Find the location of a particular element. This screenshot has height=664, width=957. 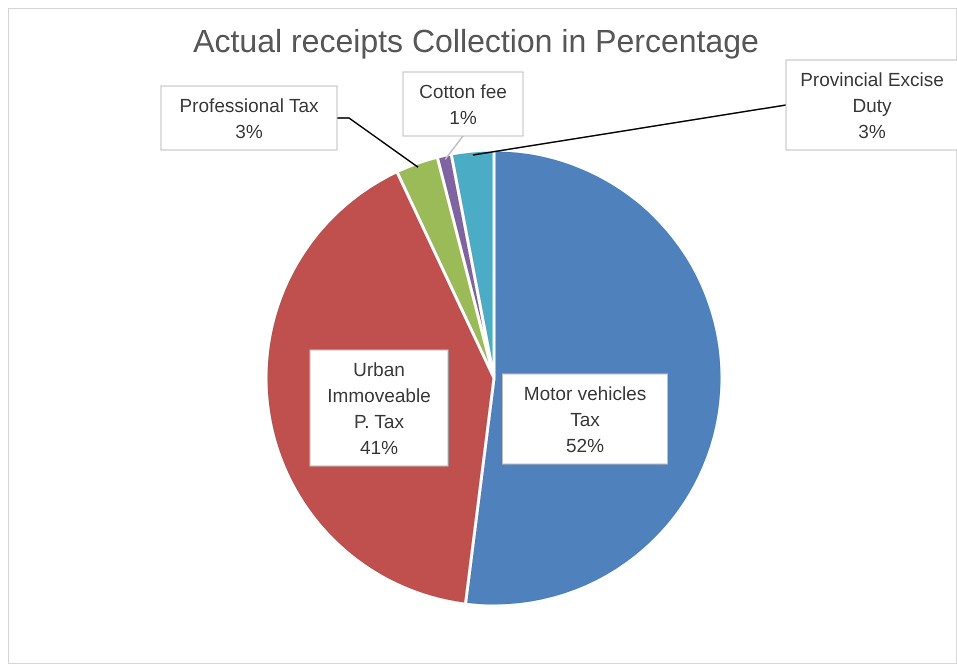

slice-label: Cotton fee is located at coordinates (463, 92).